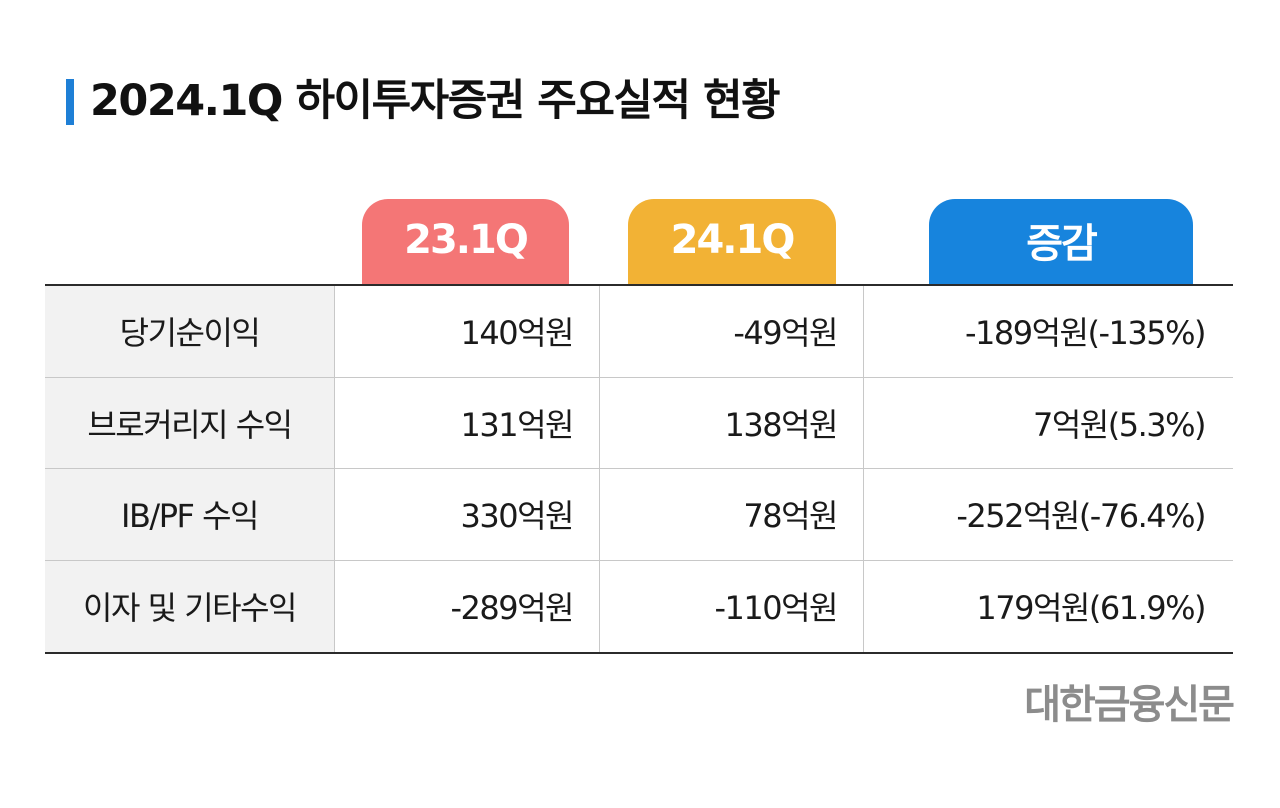 This screenshot has width=1280, height=808. What do you see at coordinates (465, 242) in the screenshot?
I see `header-23-1q: 23.1Q` at bounding box center [465, 242].